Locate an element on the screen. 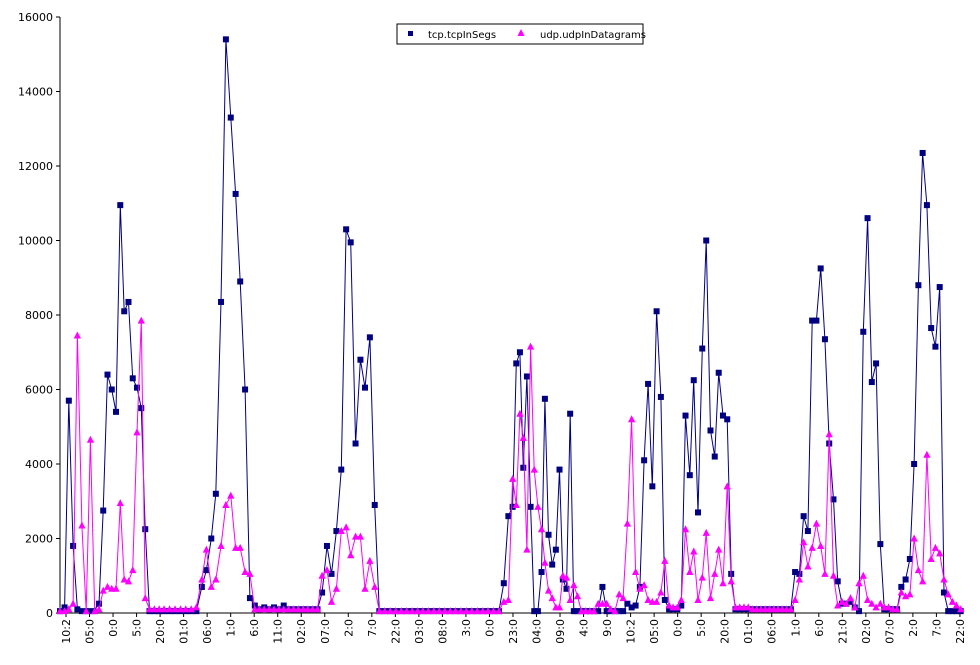 This screenshot has height=665, width=980. legend-marker-udp is located at coordinates (521, 32).